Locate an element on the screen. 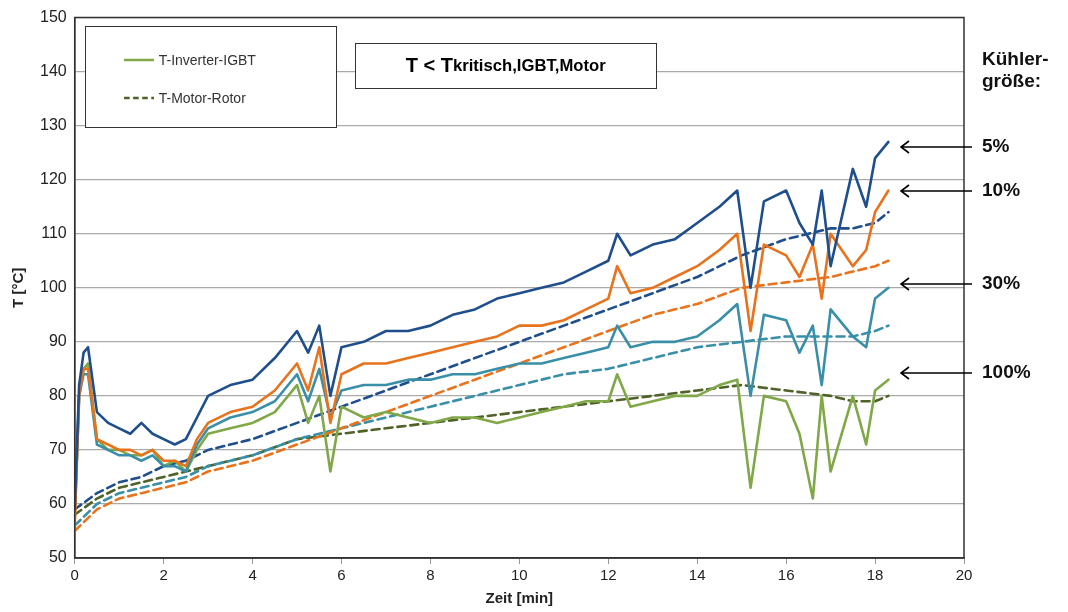 The image size is (1068, 612). legend-label: T-Motor-Rotor is located at coordinates (202, 97).